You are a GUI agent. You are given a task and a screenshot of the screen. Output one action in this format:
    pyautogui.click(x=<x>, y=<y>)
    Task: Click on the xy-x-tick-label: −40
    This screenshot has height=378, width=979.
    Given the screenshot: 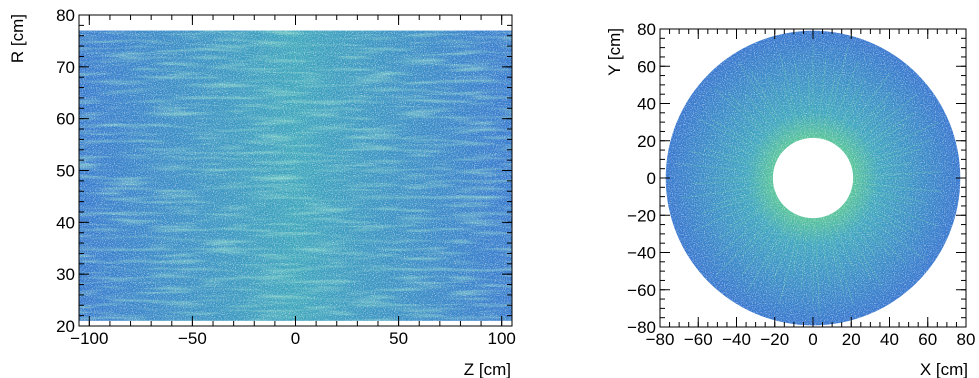 What is the action you would take?
    pyautogui.click(x=736, y=339)
    